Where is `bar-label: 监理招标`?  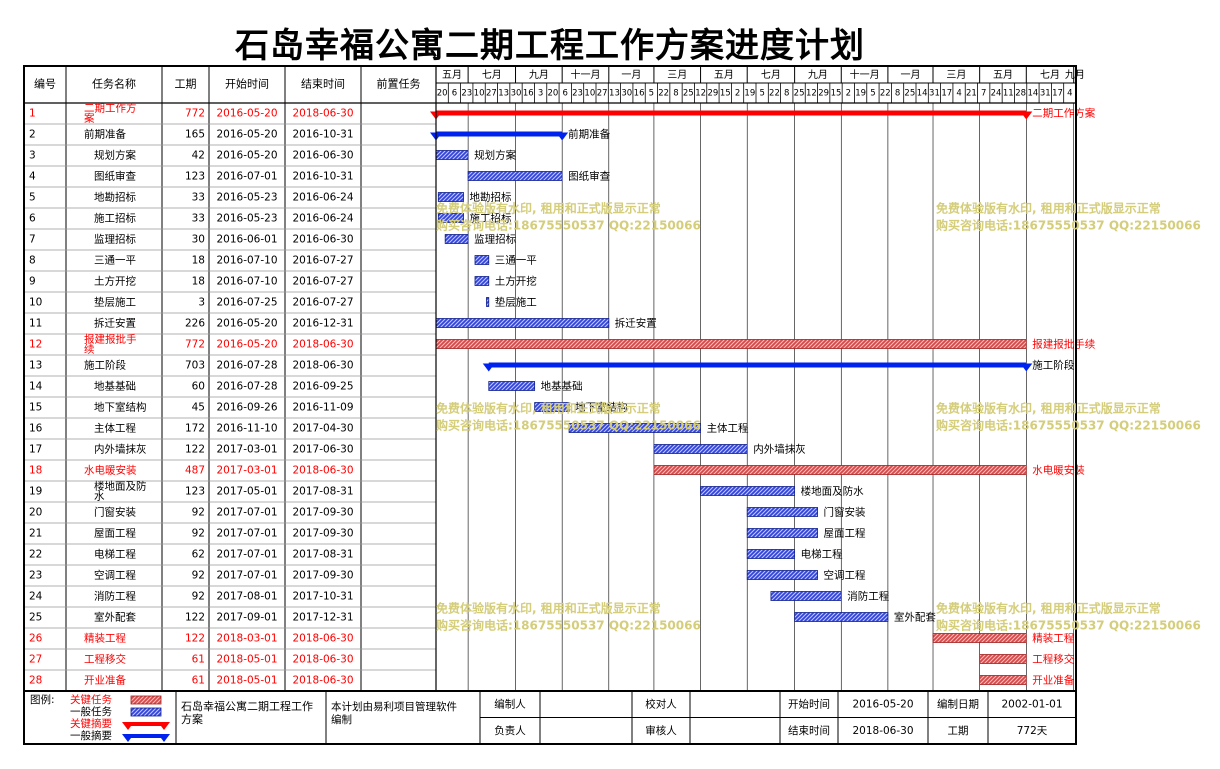
bar-label: 监理招标 is located at coordinates (495, 239).